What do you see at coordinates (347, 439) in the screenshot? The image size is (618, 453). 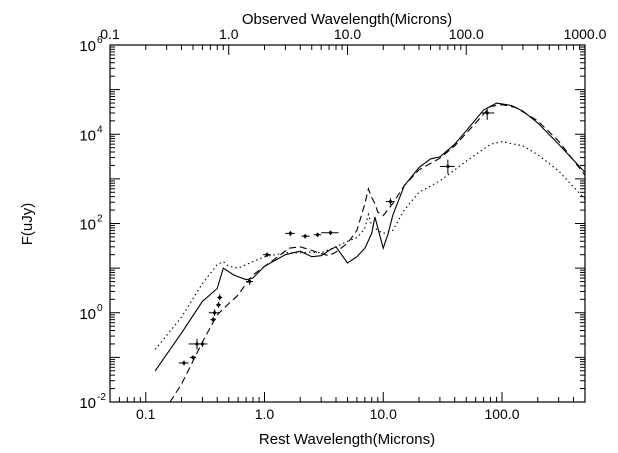 I see `x-axis-label: Rest Wavelength(Microns)` at bounding box center [347, 439].